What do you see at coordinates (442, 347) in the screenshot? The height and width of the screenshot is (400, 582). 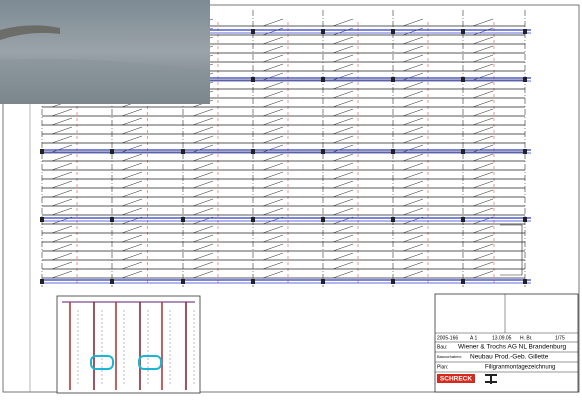 I see `client-label: Bau:` at bounding box center [442, 347].